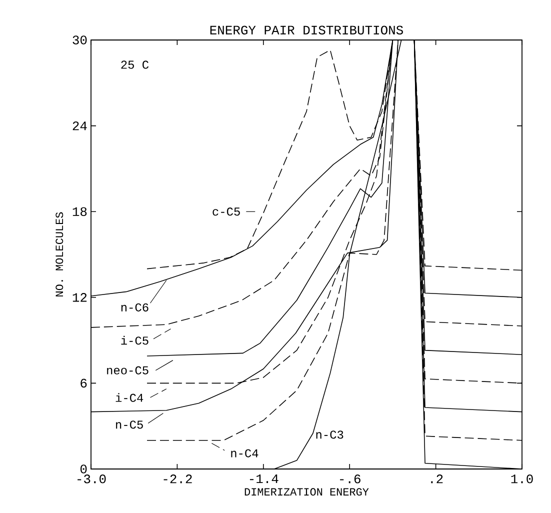 This screenshot has height=513, width=551. What do you see at coordinates (127, 370) in the screenshot?
I see `legend-label: neo-C5` at bounding box center [127, 370].